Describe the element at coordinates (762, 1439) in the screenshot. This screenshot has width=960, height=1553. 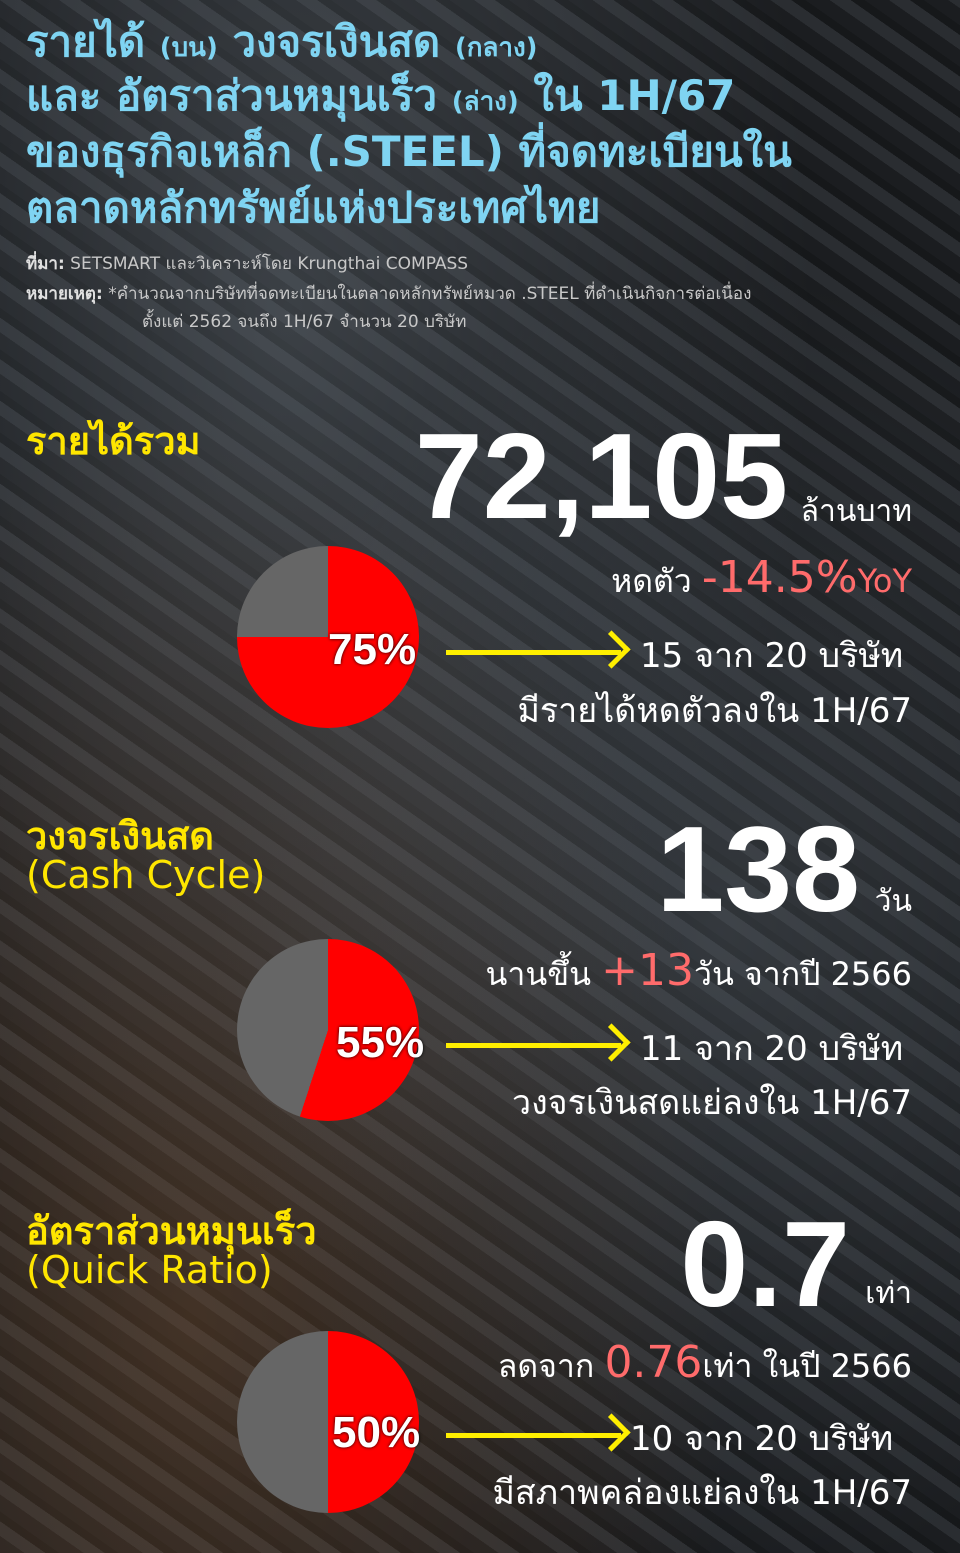
I see `company-count: 10 จาก 20 บริษัท` at that location.